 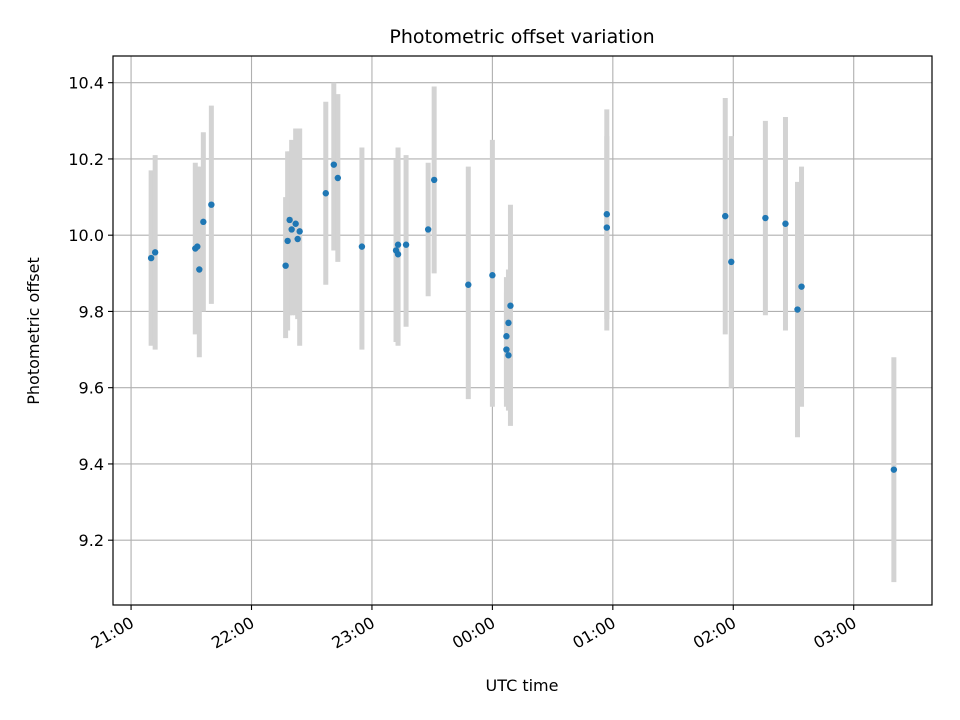 I want to click on y-tick-label: 9.8, so click(x=91, y=311).